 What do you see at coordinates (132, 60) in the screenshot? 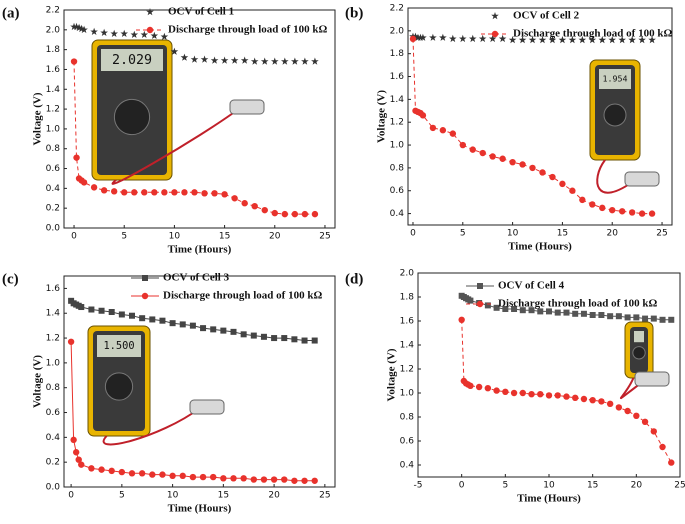
I see `multimeter-reading: 2.029` at bounding box center [132, 60].